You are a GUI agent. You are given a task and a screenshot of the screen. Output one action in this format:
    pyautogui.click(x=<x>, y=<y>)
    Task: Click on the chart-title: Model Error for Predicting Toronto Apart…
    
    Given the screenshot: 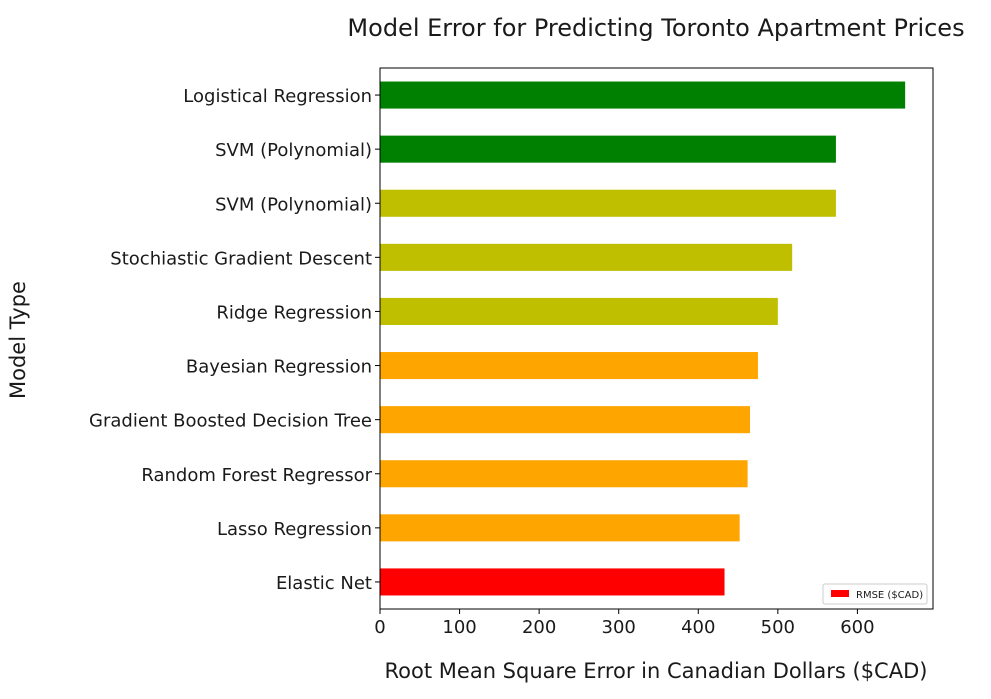 What is the action you would take?
    pyautogui.click(x=655, y=28)
    